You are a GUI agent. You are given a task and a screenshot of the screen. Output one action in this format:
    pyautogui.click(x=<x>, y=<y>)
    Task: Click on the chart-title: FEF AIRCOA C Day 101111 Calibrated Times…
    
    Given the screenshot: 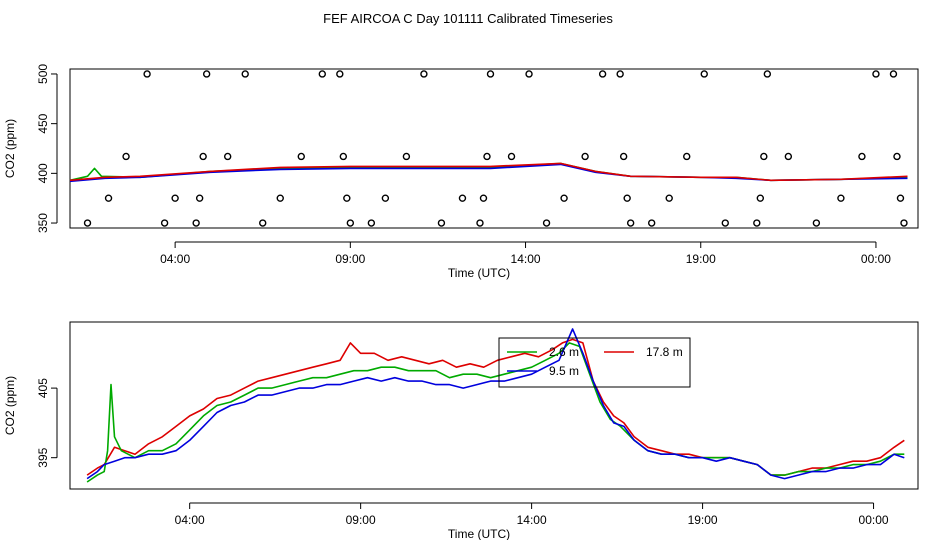 What is the action you would take?
    pyautogui.click(x=468, y=18)
    